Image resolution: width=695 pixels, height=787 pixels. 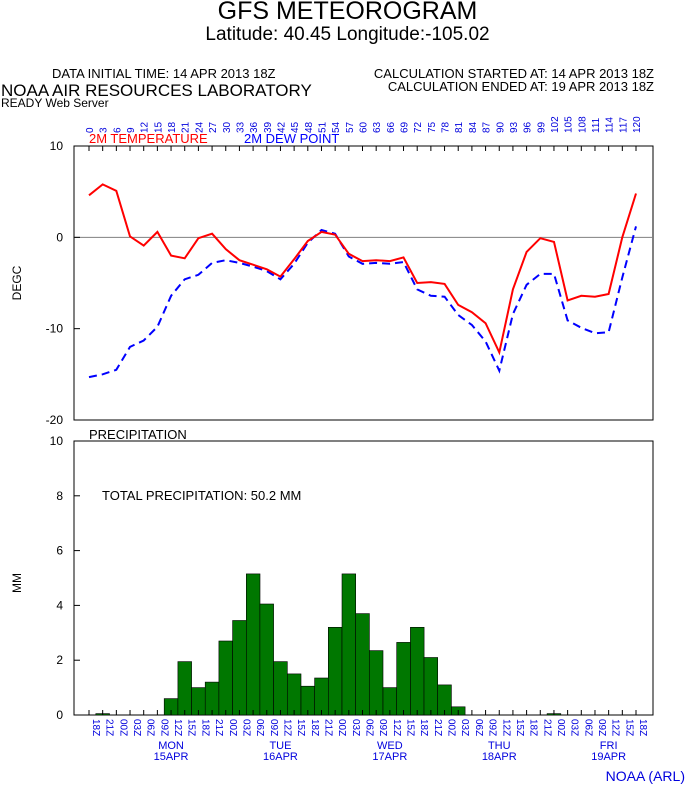 What do you see at coordinates (528, 127) in the screenshot?
I see `forecast-hour-label: 96` at bounding box center [528, 127].